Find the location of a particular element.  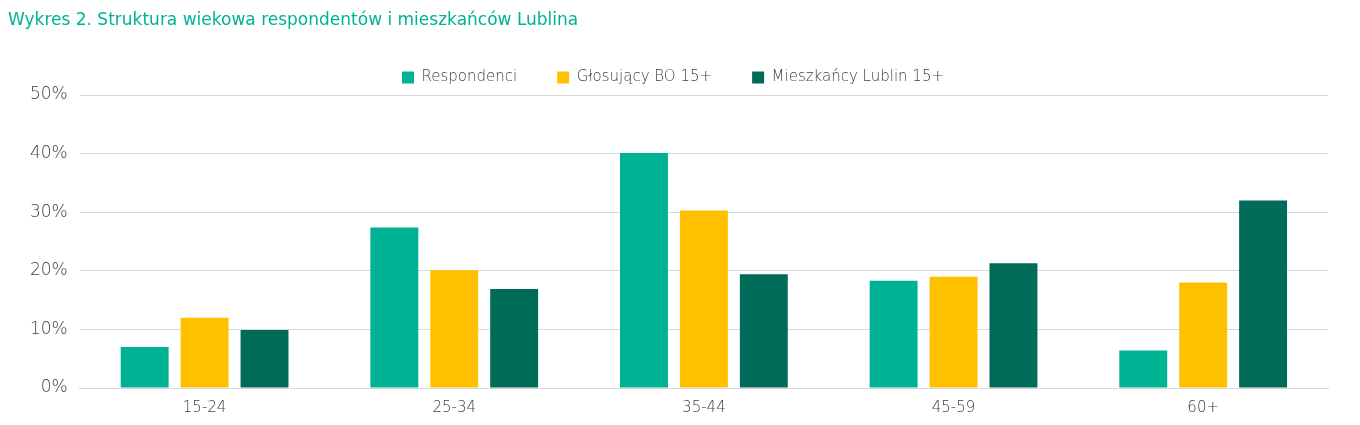

y-tick-label: 0% is located at coordinates (54, 386).